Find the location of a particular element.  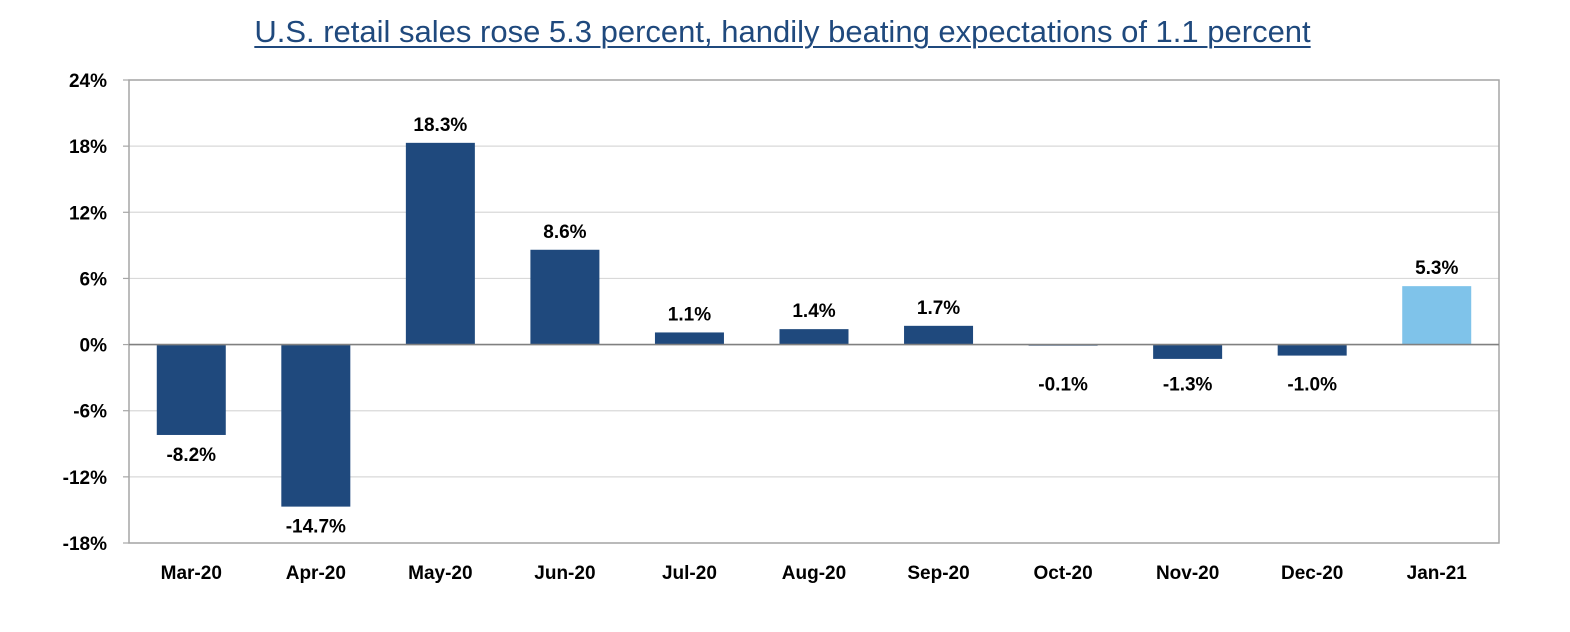

y-tick-label: 12% is located at coordinates (88, 213).